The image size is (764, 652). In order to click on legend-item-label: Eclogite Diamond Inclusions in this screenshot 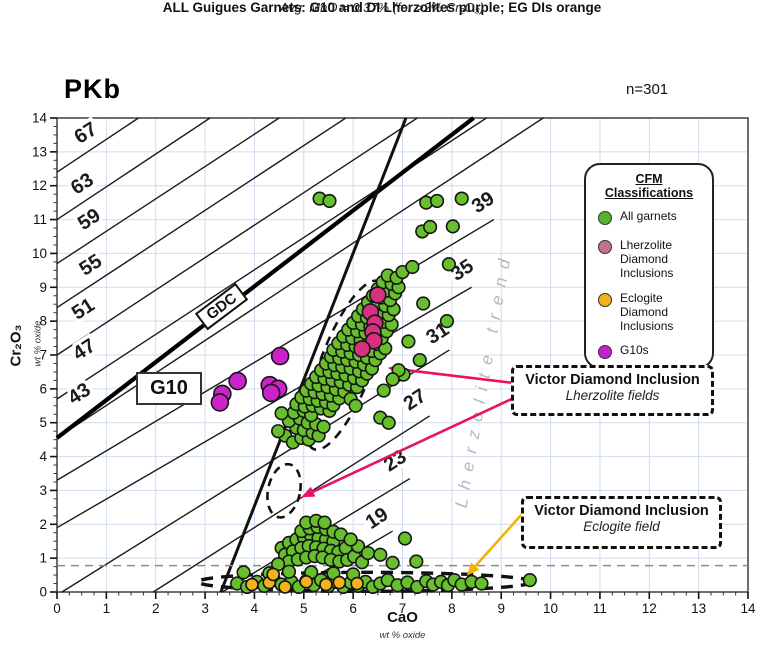, I will do `click(647, 312)`.